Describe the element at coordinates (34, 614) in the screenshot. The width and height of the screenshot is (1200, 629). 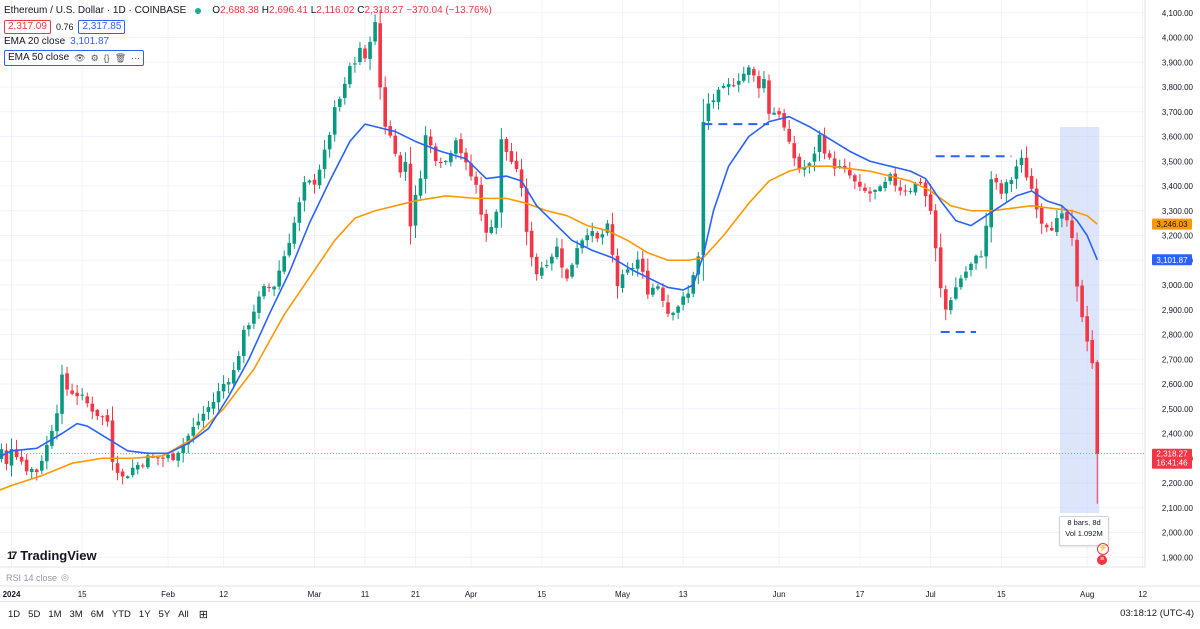
I see `timeframe-5d: 5D` at that location.